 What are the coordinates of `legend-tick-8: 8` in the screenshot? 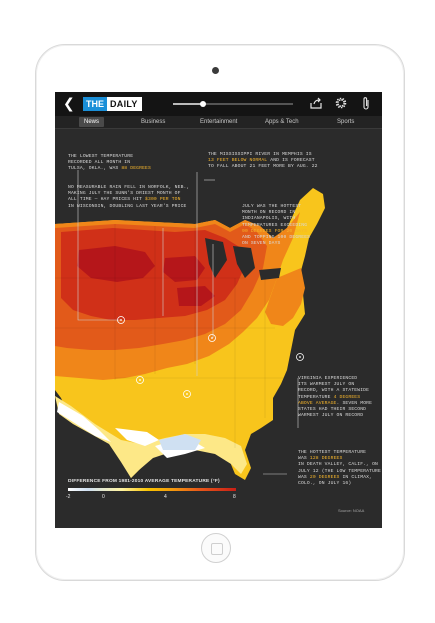 It's located at (234, 497).